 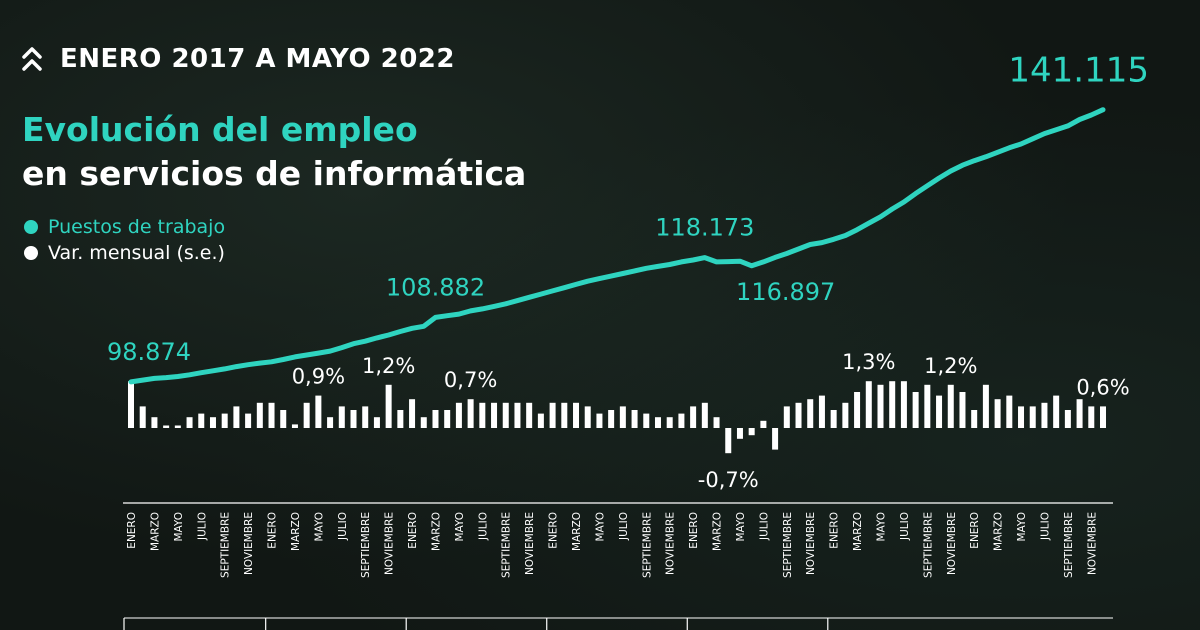 I want to click on x-tick-label-82: NOVIEMBRE, so click(x=1092, y=543).